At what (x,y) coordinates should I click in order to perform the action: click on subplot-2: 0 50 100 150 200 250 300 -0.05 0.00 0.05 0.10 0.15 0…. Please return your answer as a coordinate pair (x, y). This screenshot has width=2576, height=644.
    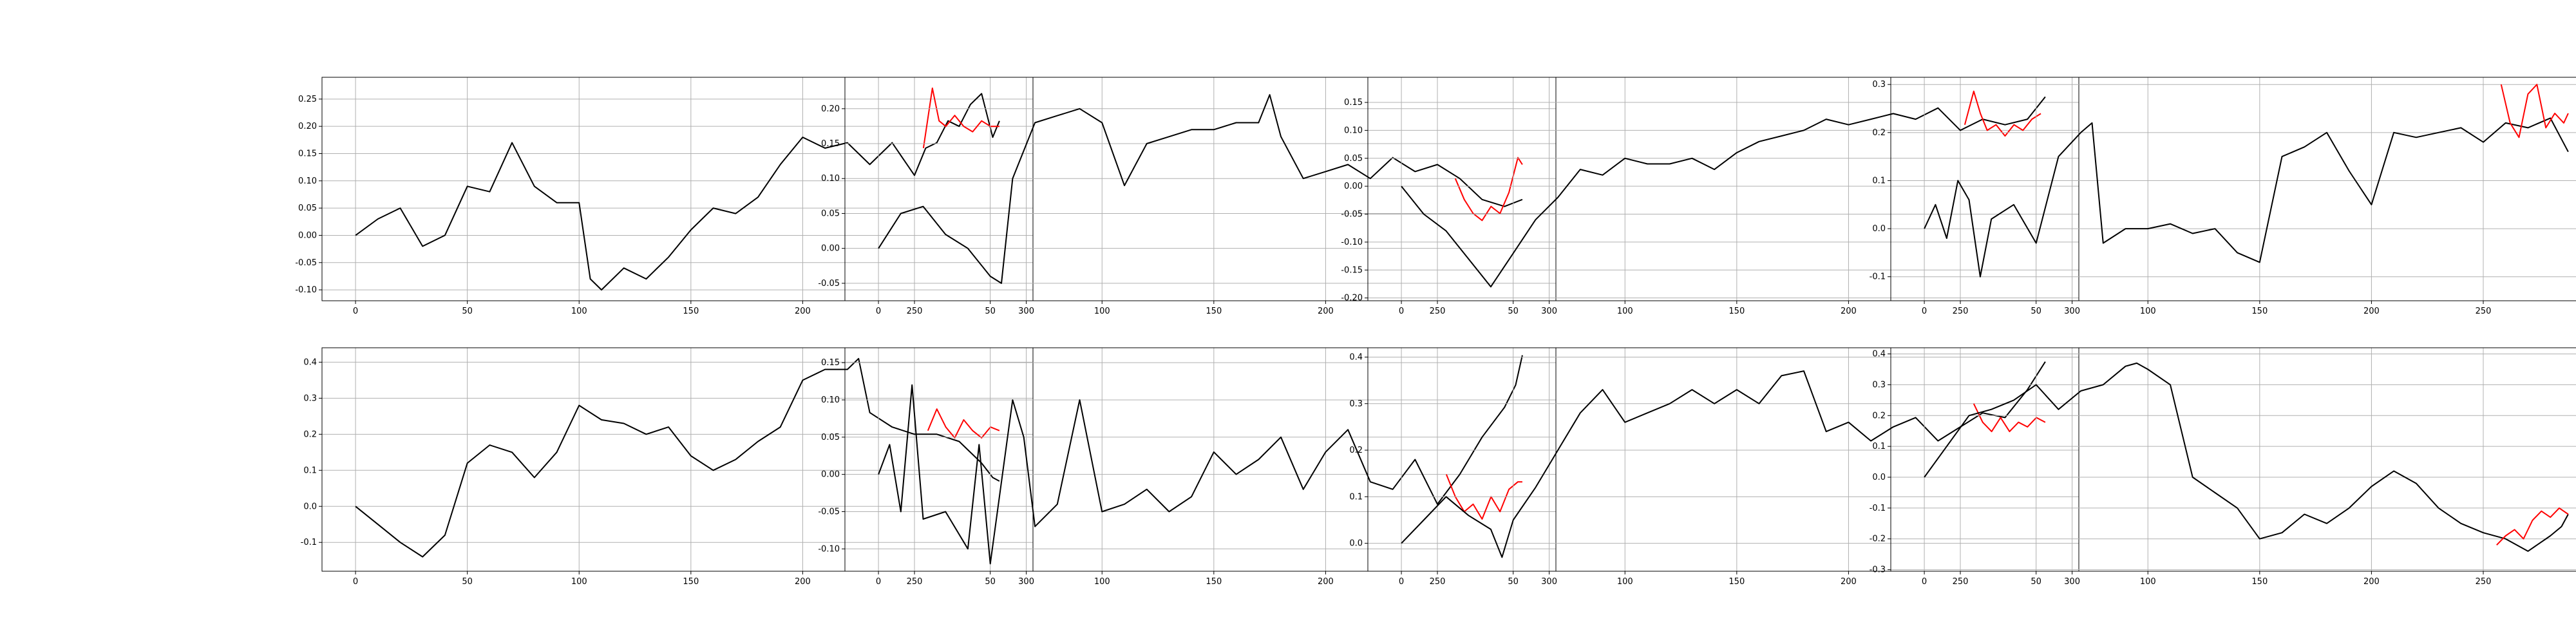
    Looking at the image, I should click on (1188, 197).